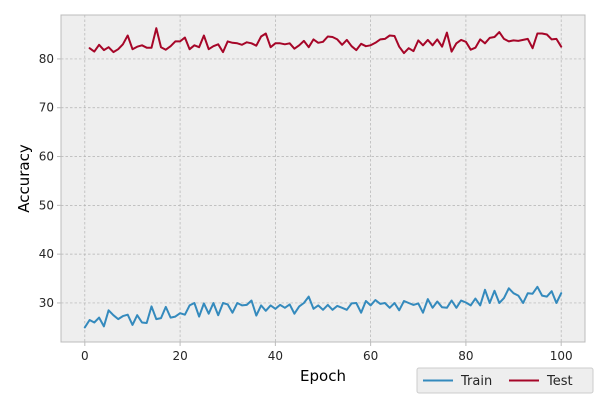 This screenshot has height=400, width=600. What do you see at coordinates (370, 356) in the screenshot?
I see `x-tick-label: 60` at bounding box center [370, 356].